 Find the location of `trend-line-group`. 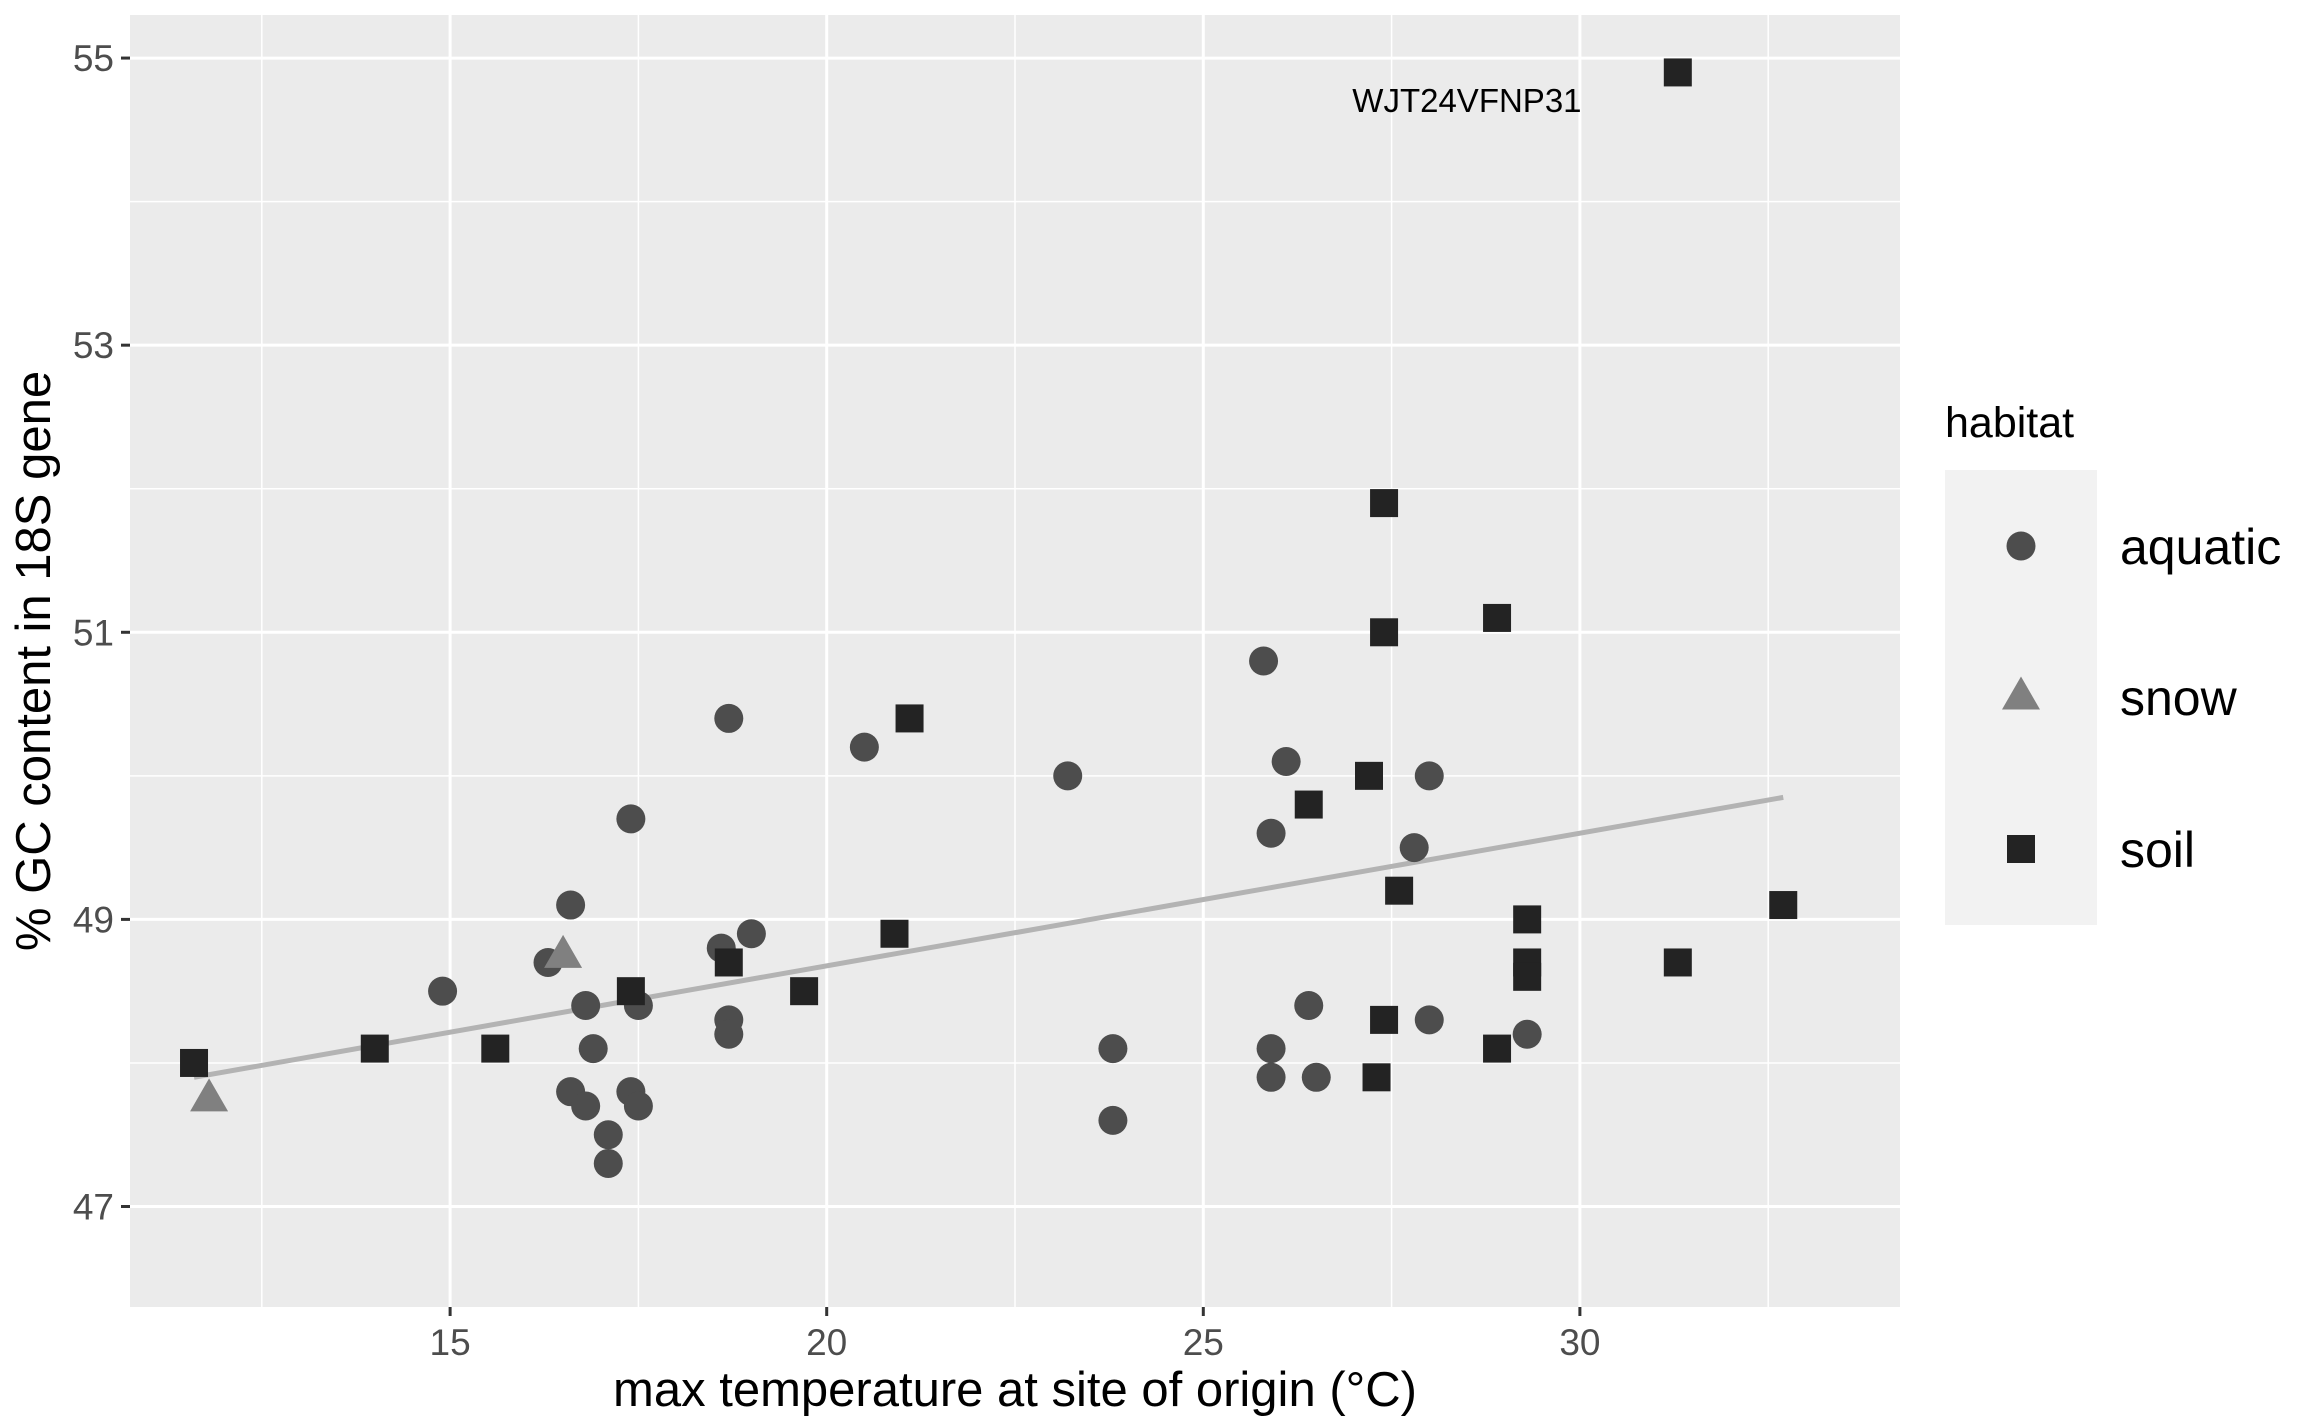

trend-line-group is located at coordinates (988, 937).